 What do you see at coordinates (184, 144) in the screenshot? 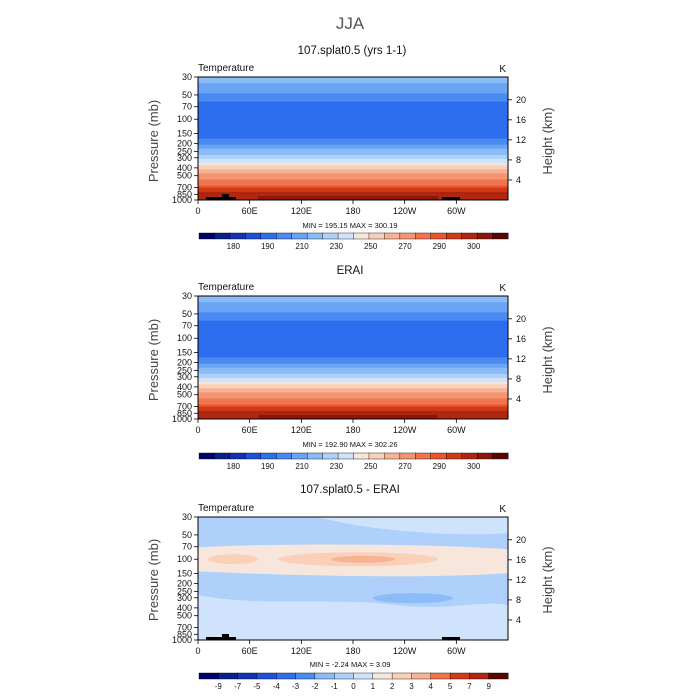
I see `pressure-tick-label: 200` at bounding box center [184, 144].